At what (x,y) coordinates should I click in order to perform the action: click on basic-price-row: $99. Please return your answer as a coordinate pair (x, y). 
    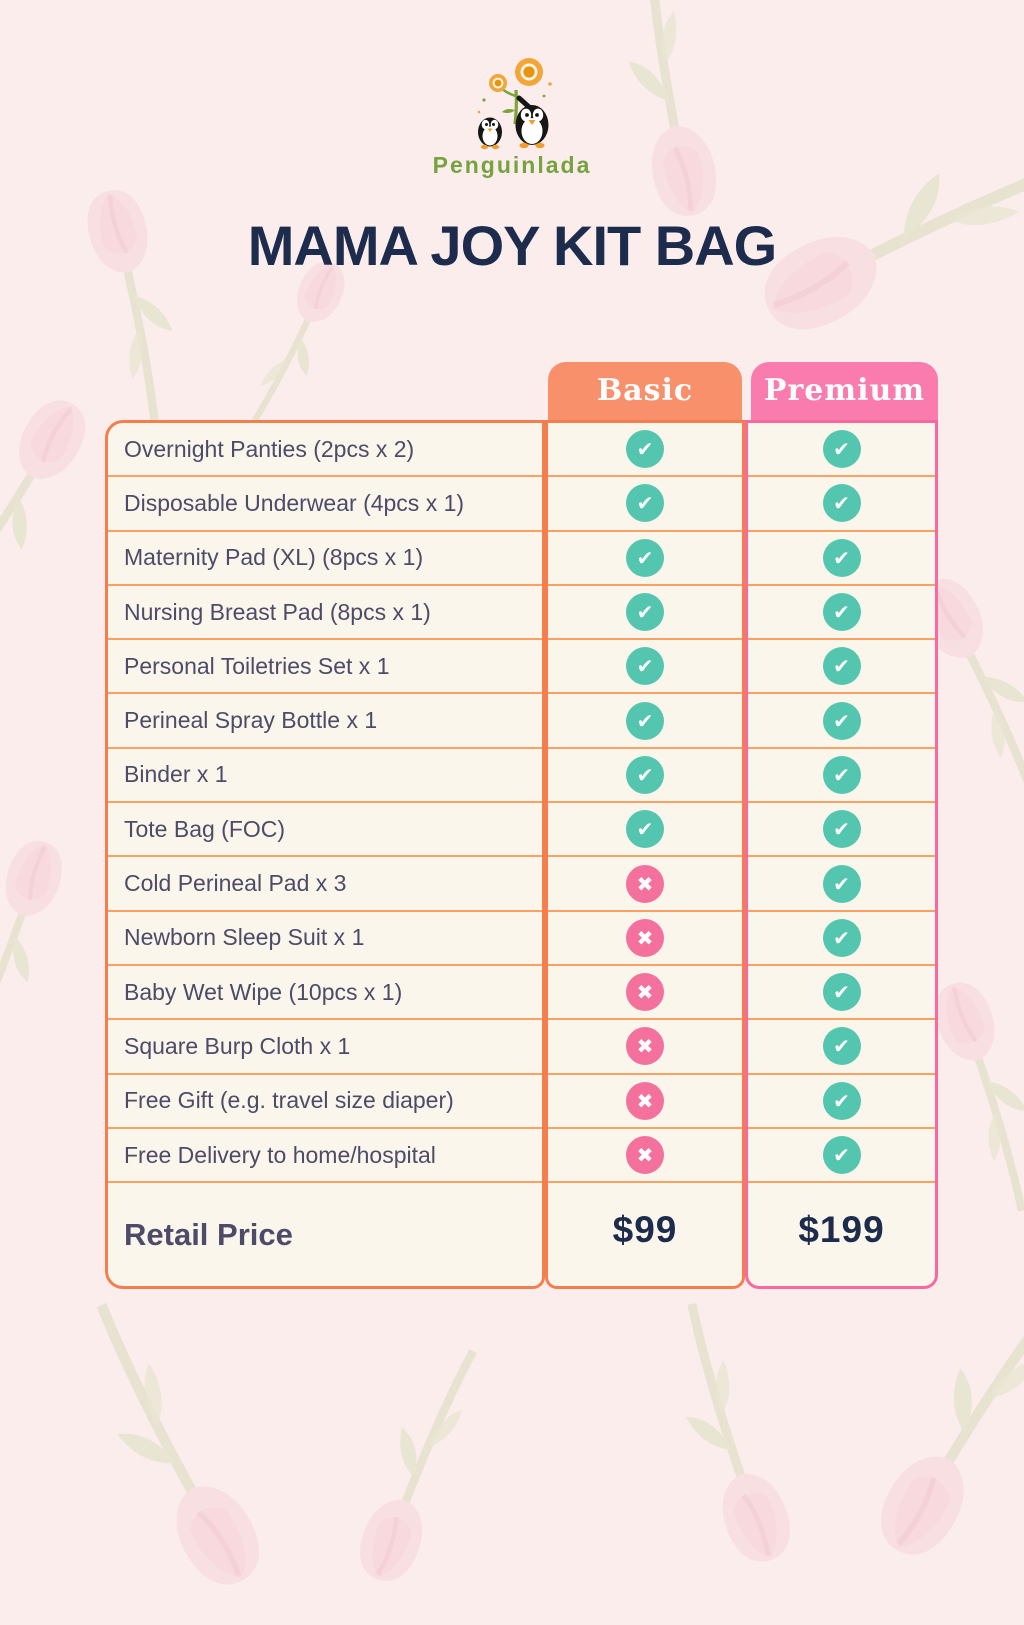
    Looking at the image, I should click on (645, 1234).